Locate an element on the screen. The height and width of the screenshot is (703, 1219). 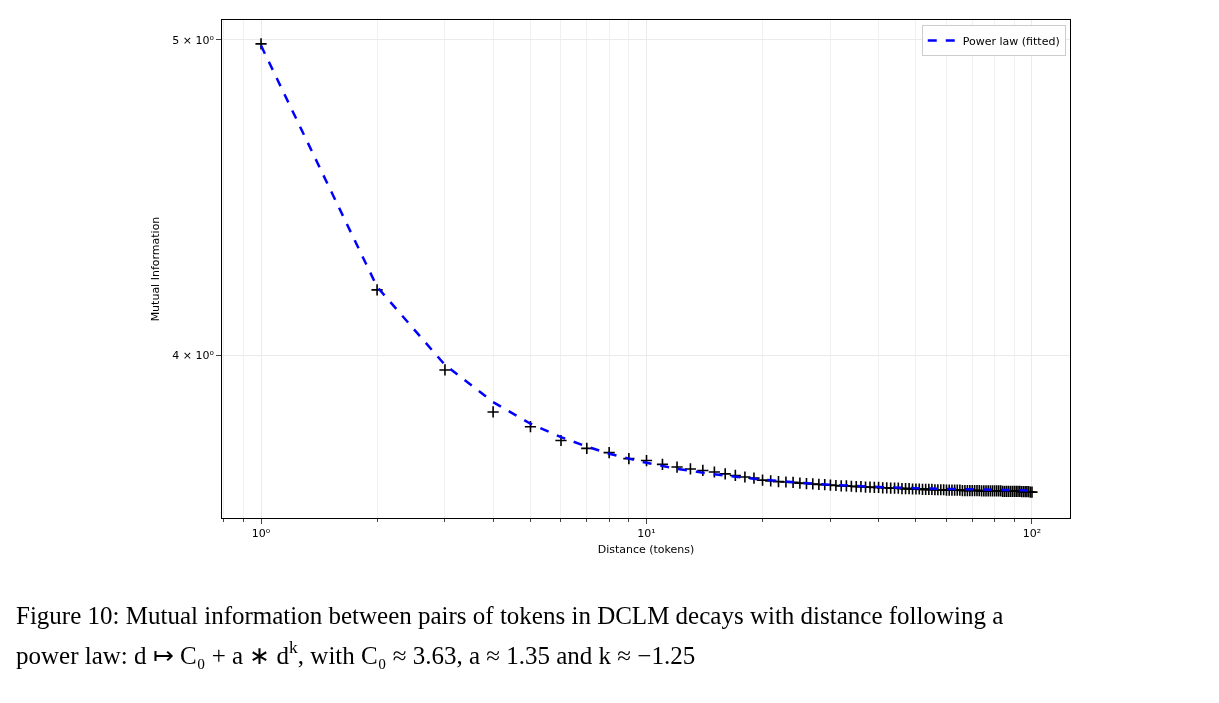
y-tick-label: 5 × 10⁰ is located at coordinates (193, 40).